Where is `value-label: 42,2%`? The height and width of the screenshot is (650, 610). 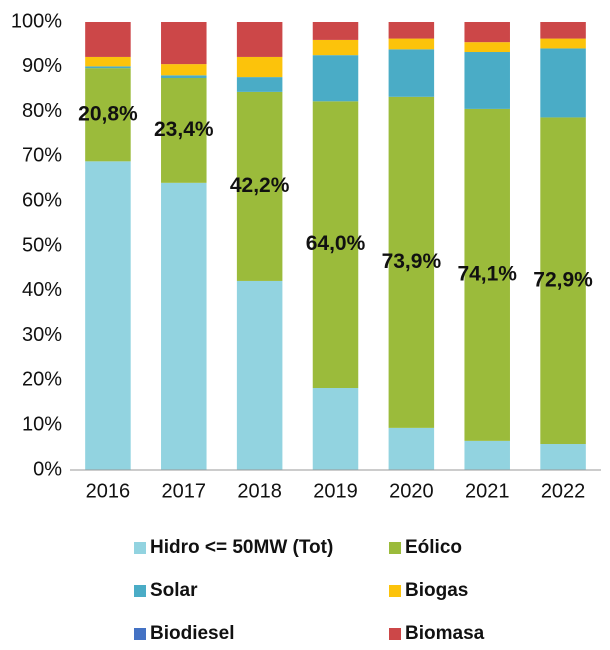 value-label: 42,2% is located at coordinates (260, 185).